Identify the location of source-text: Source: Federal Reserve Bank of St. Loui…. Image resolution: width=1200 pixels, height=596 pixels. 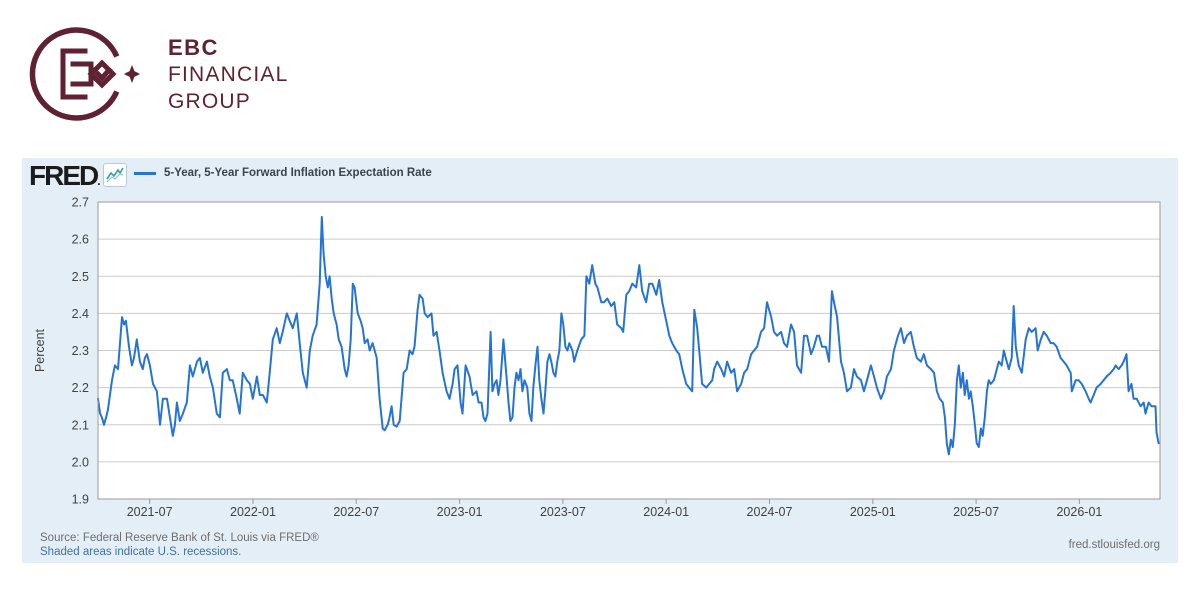
(179, 538).